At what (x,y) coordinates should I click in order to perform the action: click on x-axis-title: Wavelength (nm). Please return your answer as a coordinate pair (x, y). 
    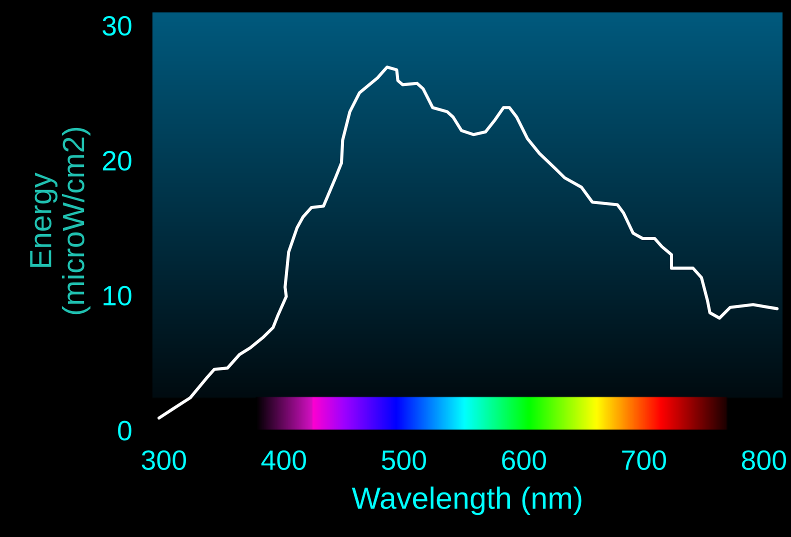
    Looking at the image, I should click on (467, 501).